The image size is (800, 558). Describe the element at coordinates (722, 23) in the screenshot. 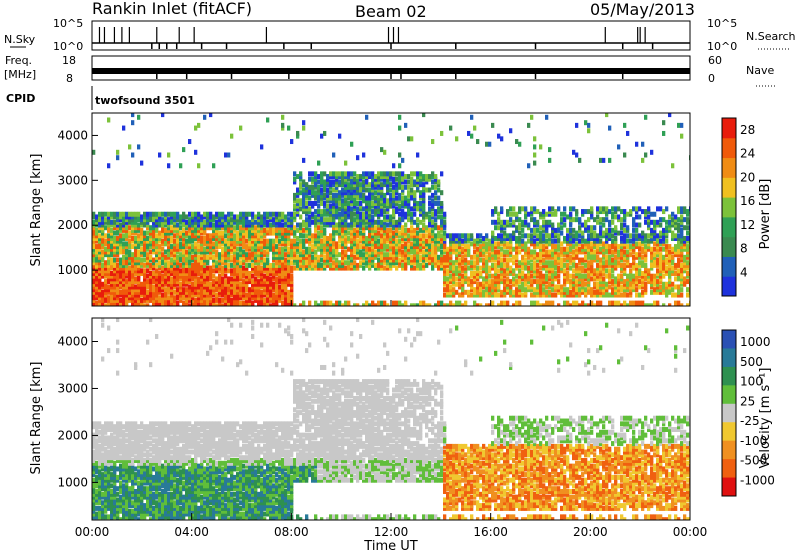

I see `nsearch-tick-top: 10^5` at that location.